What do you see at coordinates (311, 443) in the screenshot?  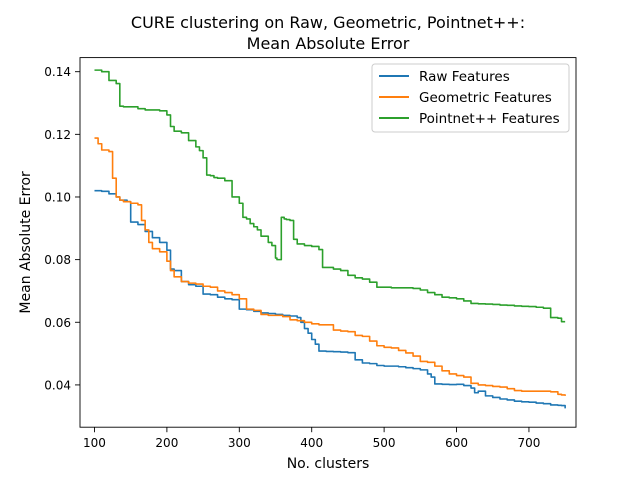 I see `x-tick-label: 400` at bounding box center [311, 443].